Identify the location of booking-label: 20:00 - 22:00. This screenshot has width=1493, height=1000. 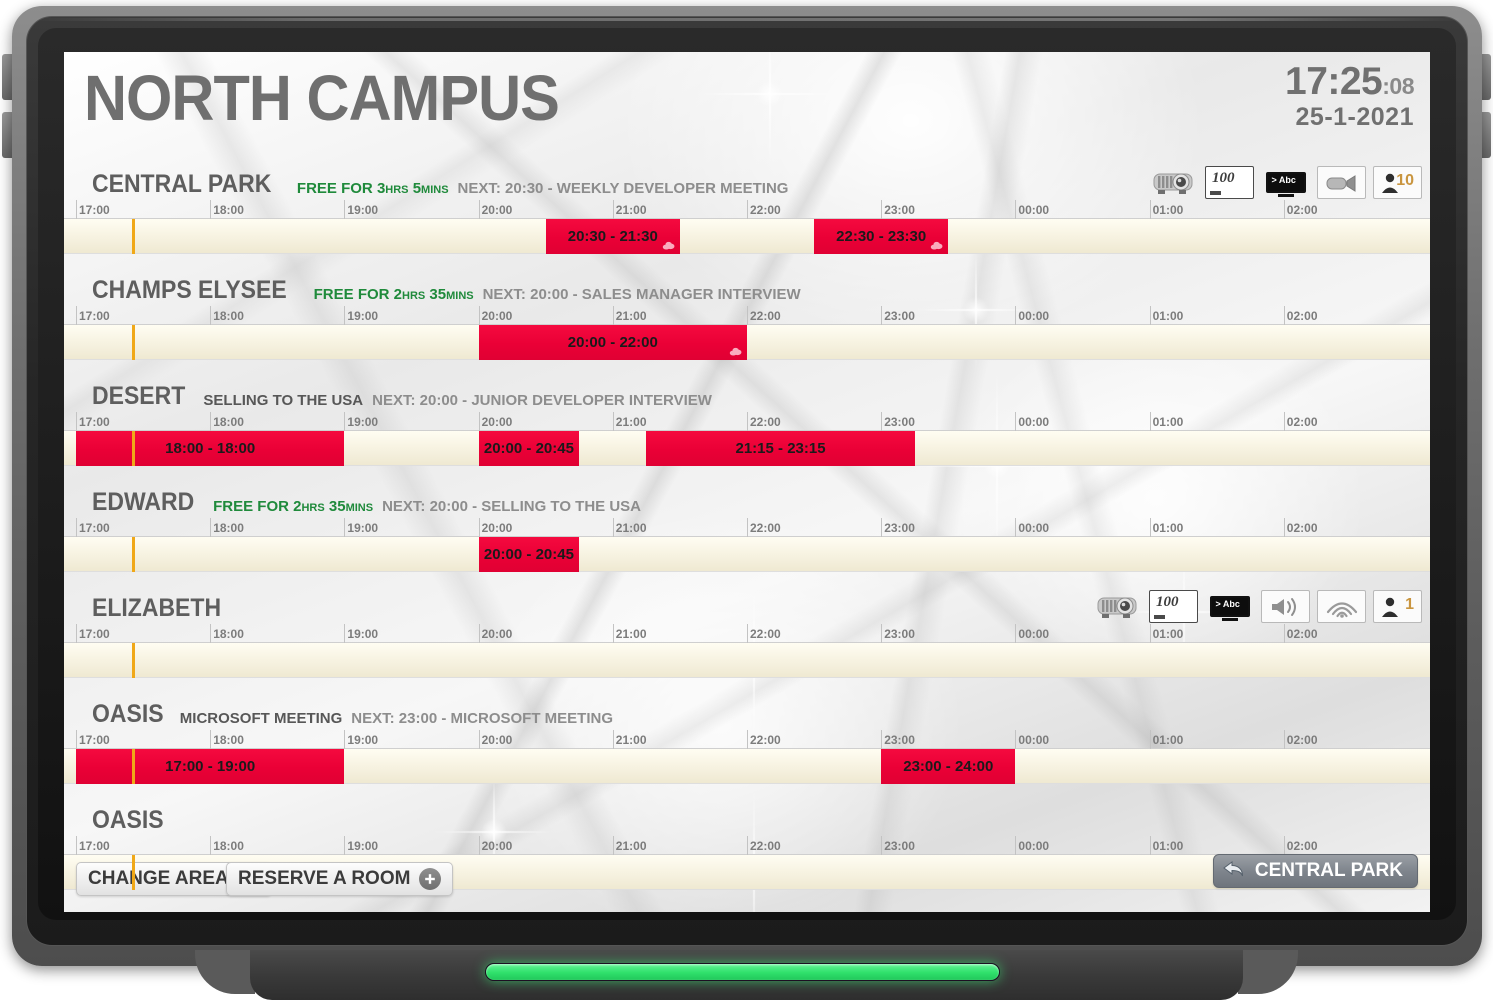
(612, 342).